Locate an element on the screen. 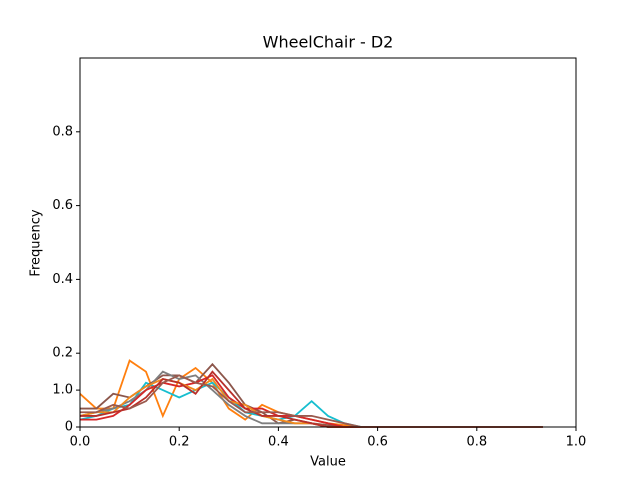 The image size is (640, 480). y-tick-label: 0.4 is located at coordinates (62, 279).